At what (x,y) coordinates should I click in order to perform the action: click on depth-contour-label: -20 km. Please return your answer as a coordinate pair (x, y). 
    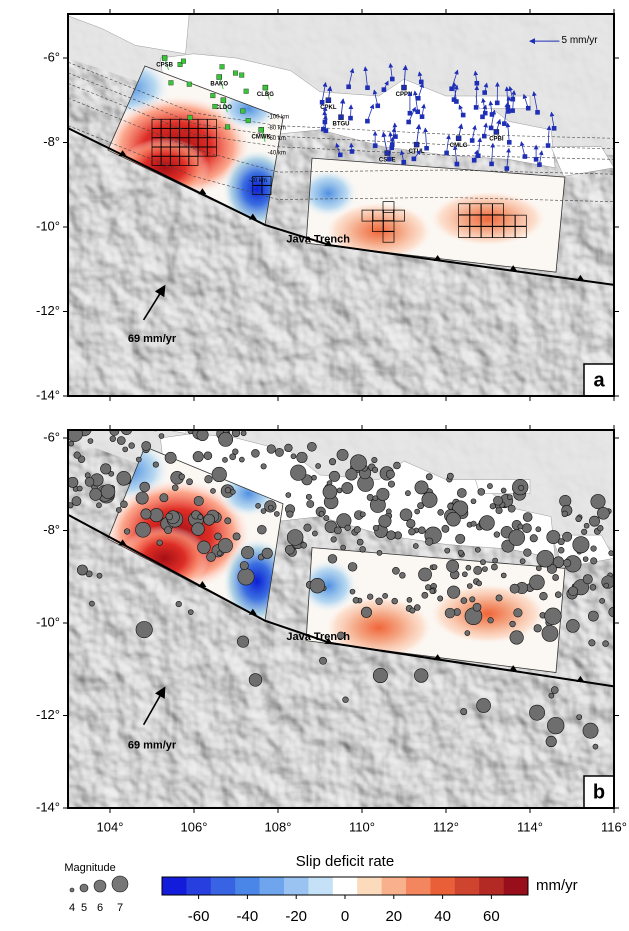
    Looking at the image, I should click on (258, 181).